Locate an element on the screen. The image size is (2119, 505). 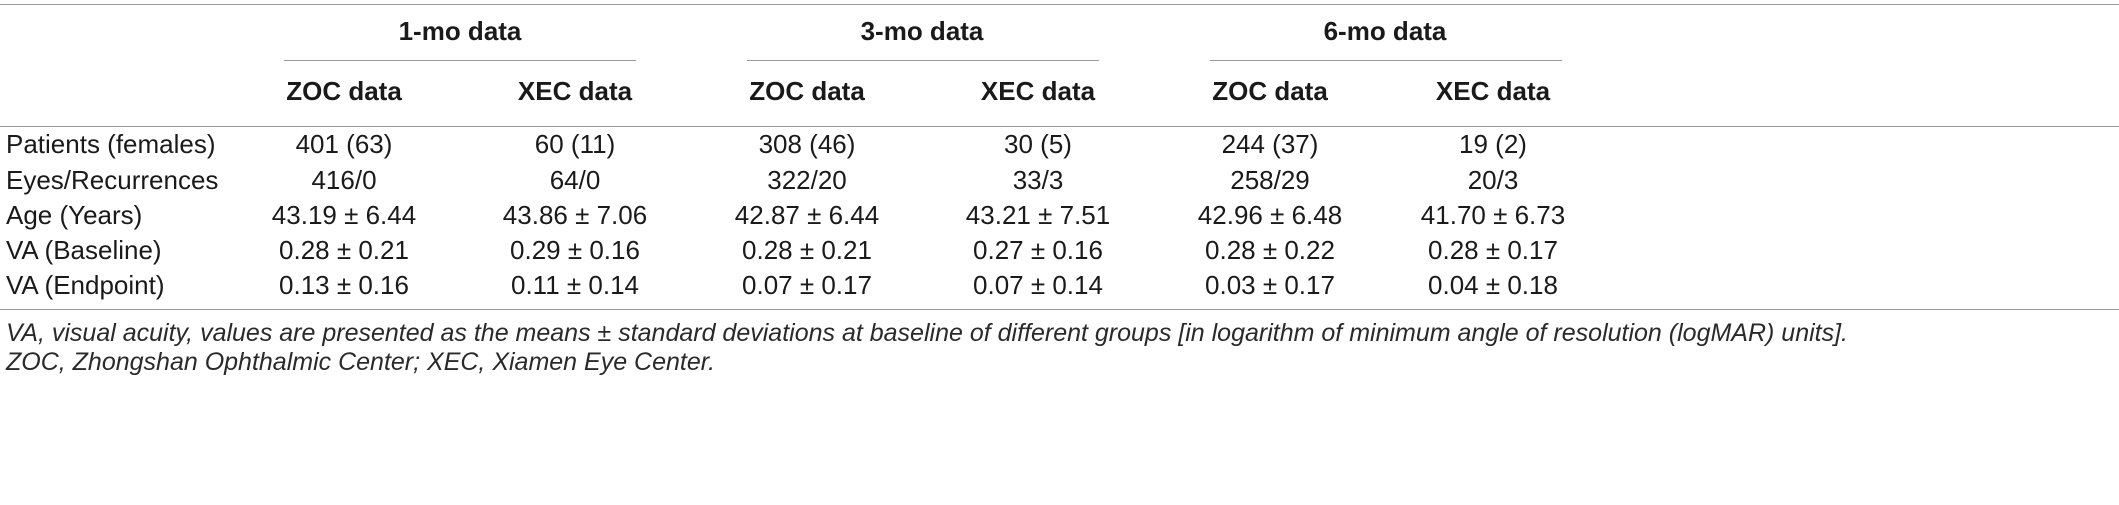
table-cell: 416/0 is located at coordinates (344, 180).